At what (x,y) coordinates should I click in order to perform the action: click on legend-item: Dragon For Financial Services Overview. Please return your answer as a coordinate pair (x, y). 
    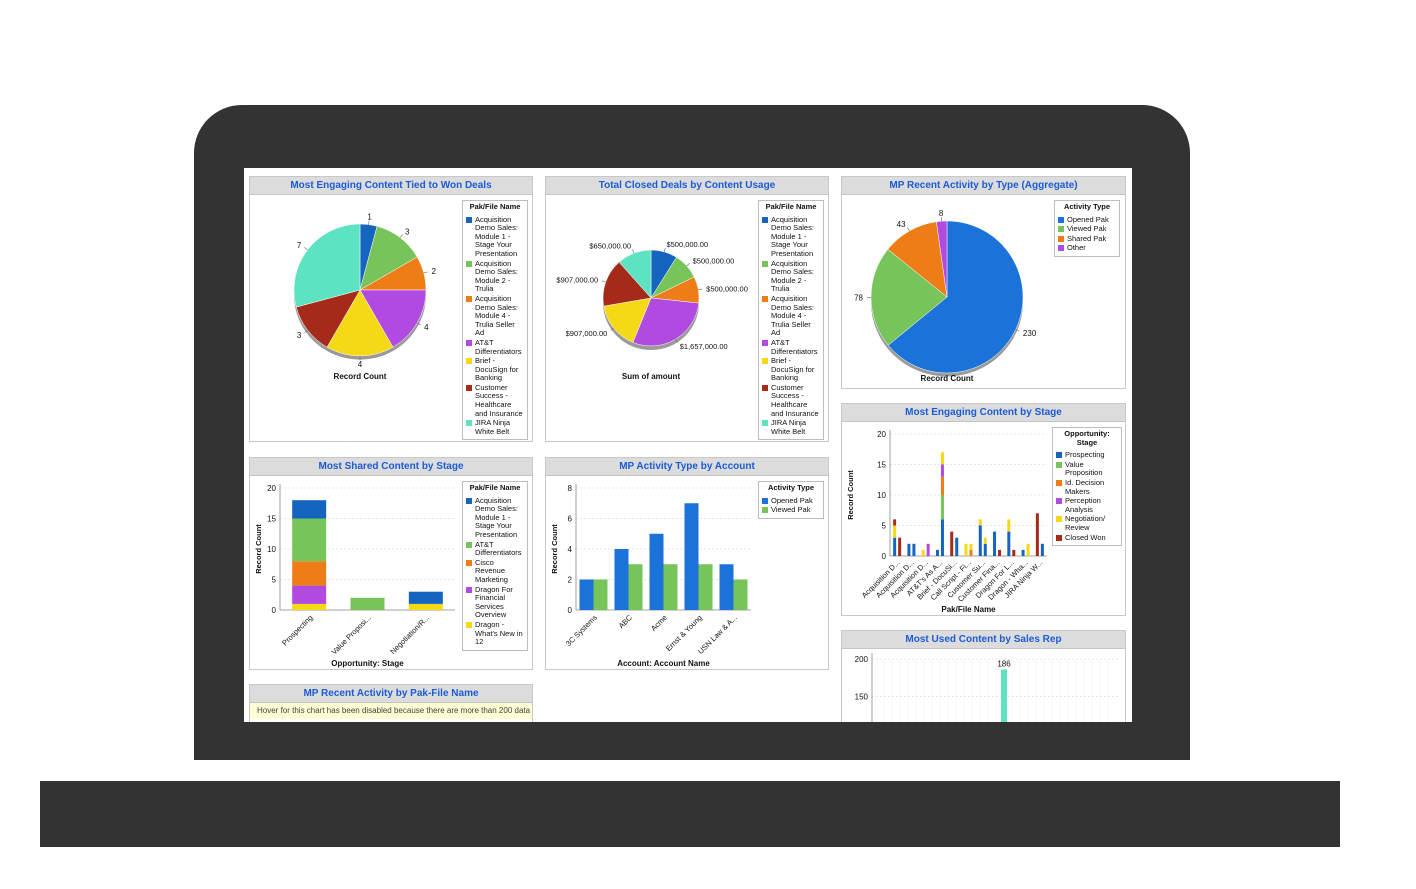
    Looking at the image, I should click on (495, 602).